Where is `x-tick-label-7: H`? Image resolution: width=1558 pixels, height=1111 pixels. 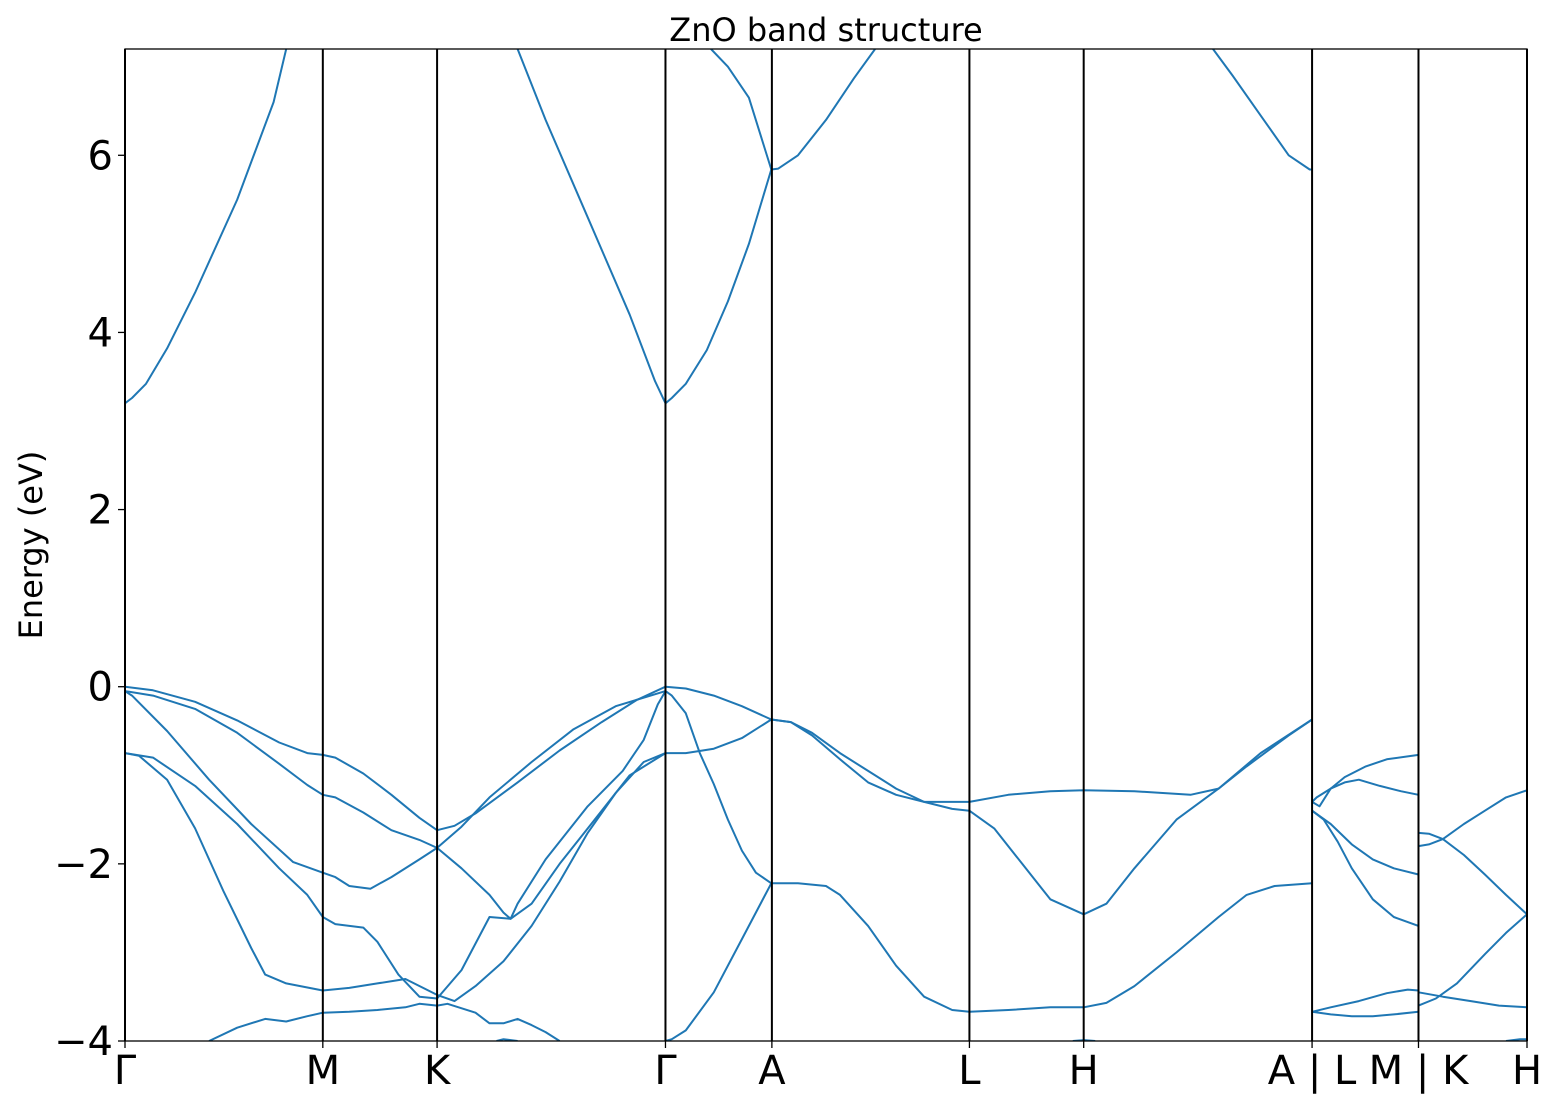 x-tick-label-7: H is located at coordinates (1084, 1071).